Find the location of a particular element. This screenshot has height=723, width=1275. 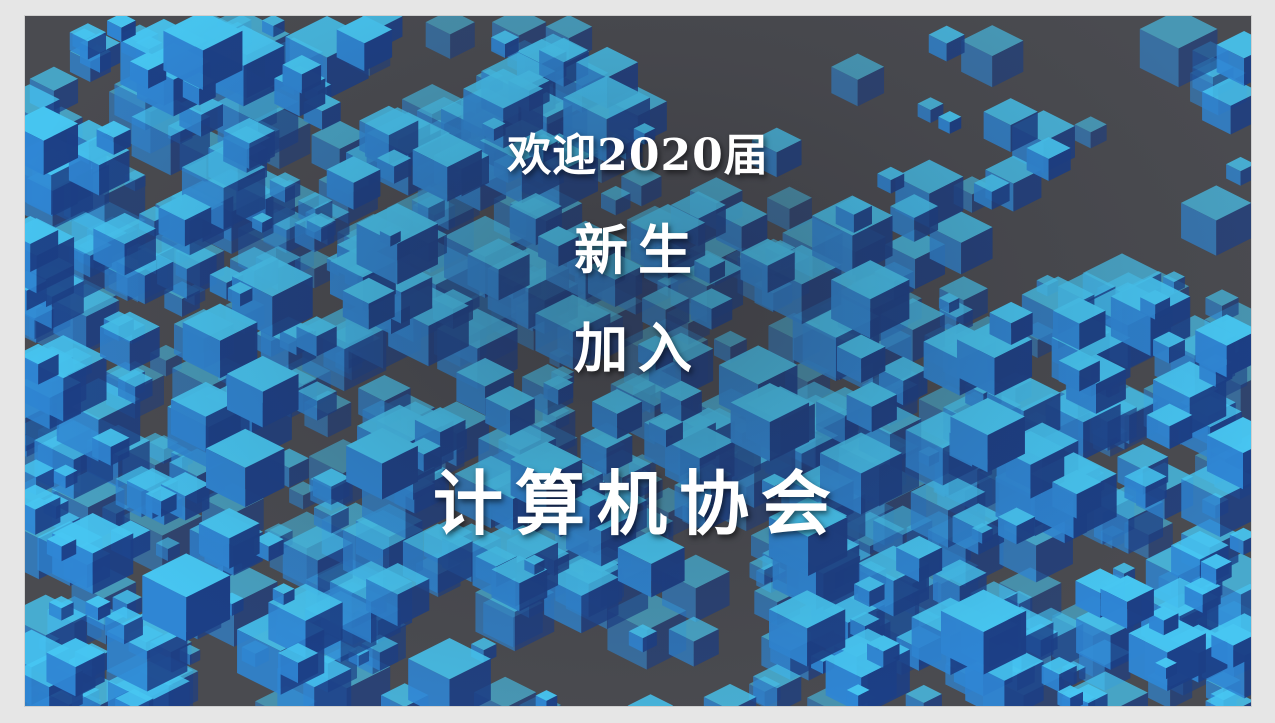

new-students-title: 新生 is located at coordinates (638, 250).